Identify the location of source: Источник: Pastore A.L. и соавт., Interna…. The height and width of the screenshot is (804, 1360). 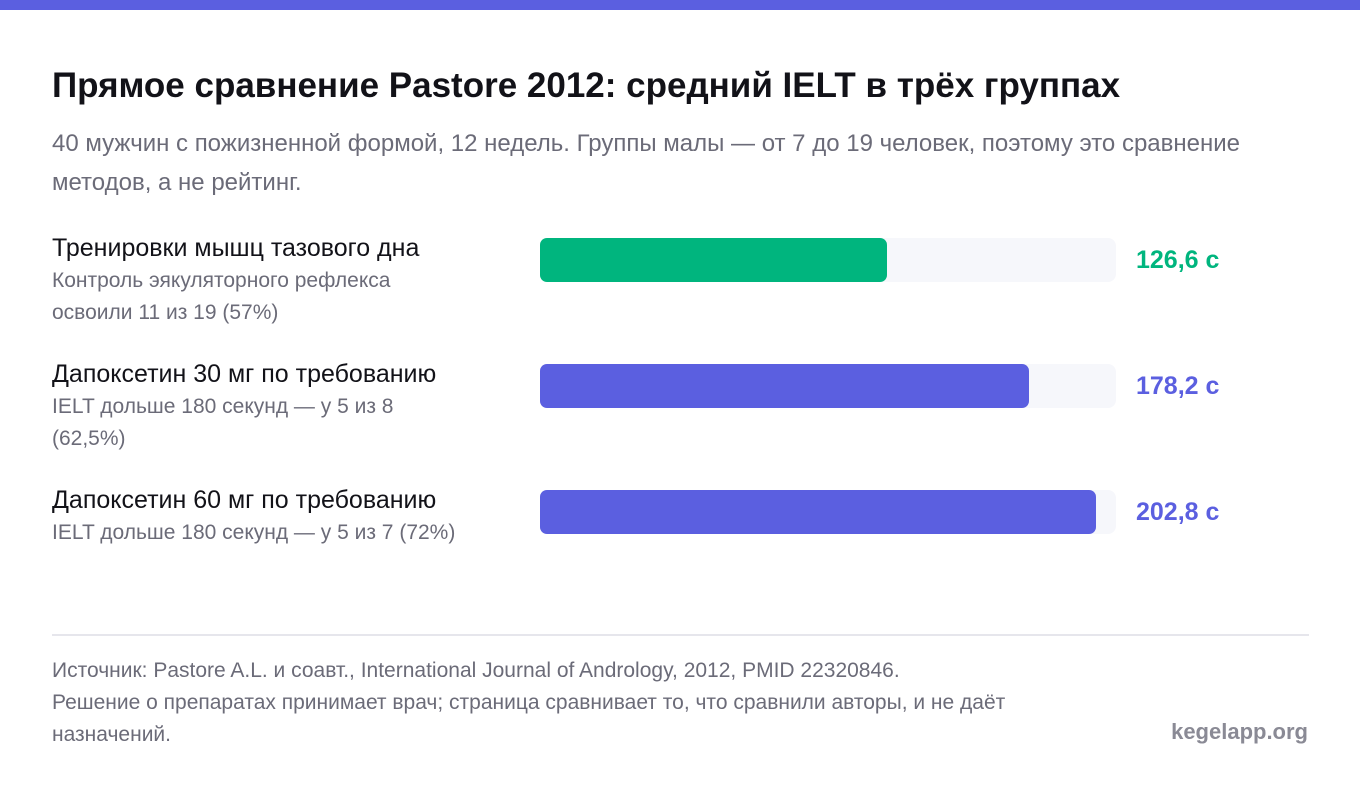
(476, 670).